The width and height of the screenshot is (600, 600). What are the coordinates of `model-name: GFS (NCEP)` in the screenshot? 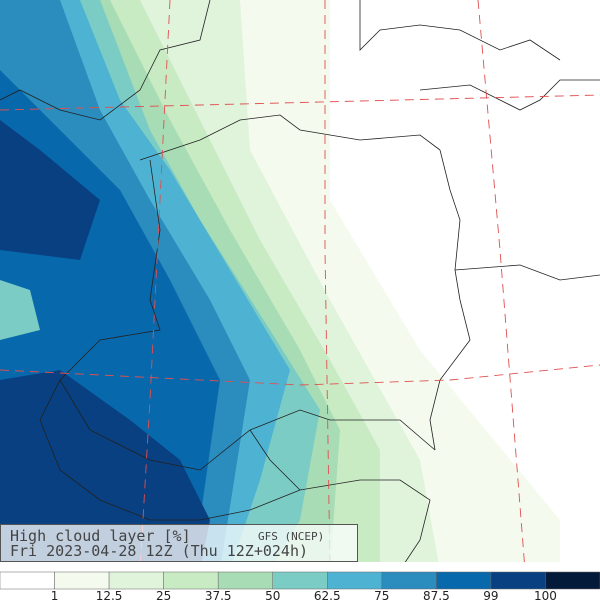 It's located at (291, 536).